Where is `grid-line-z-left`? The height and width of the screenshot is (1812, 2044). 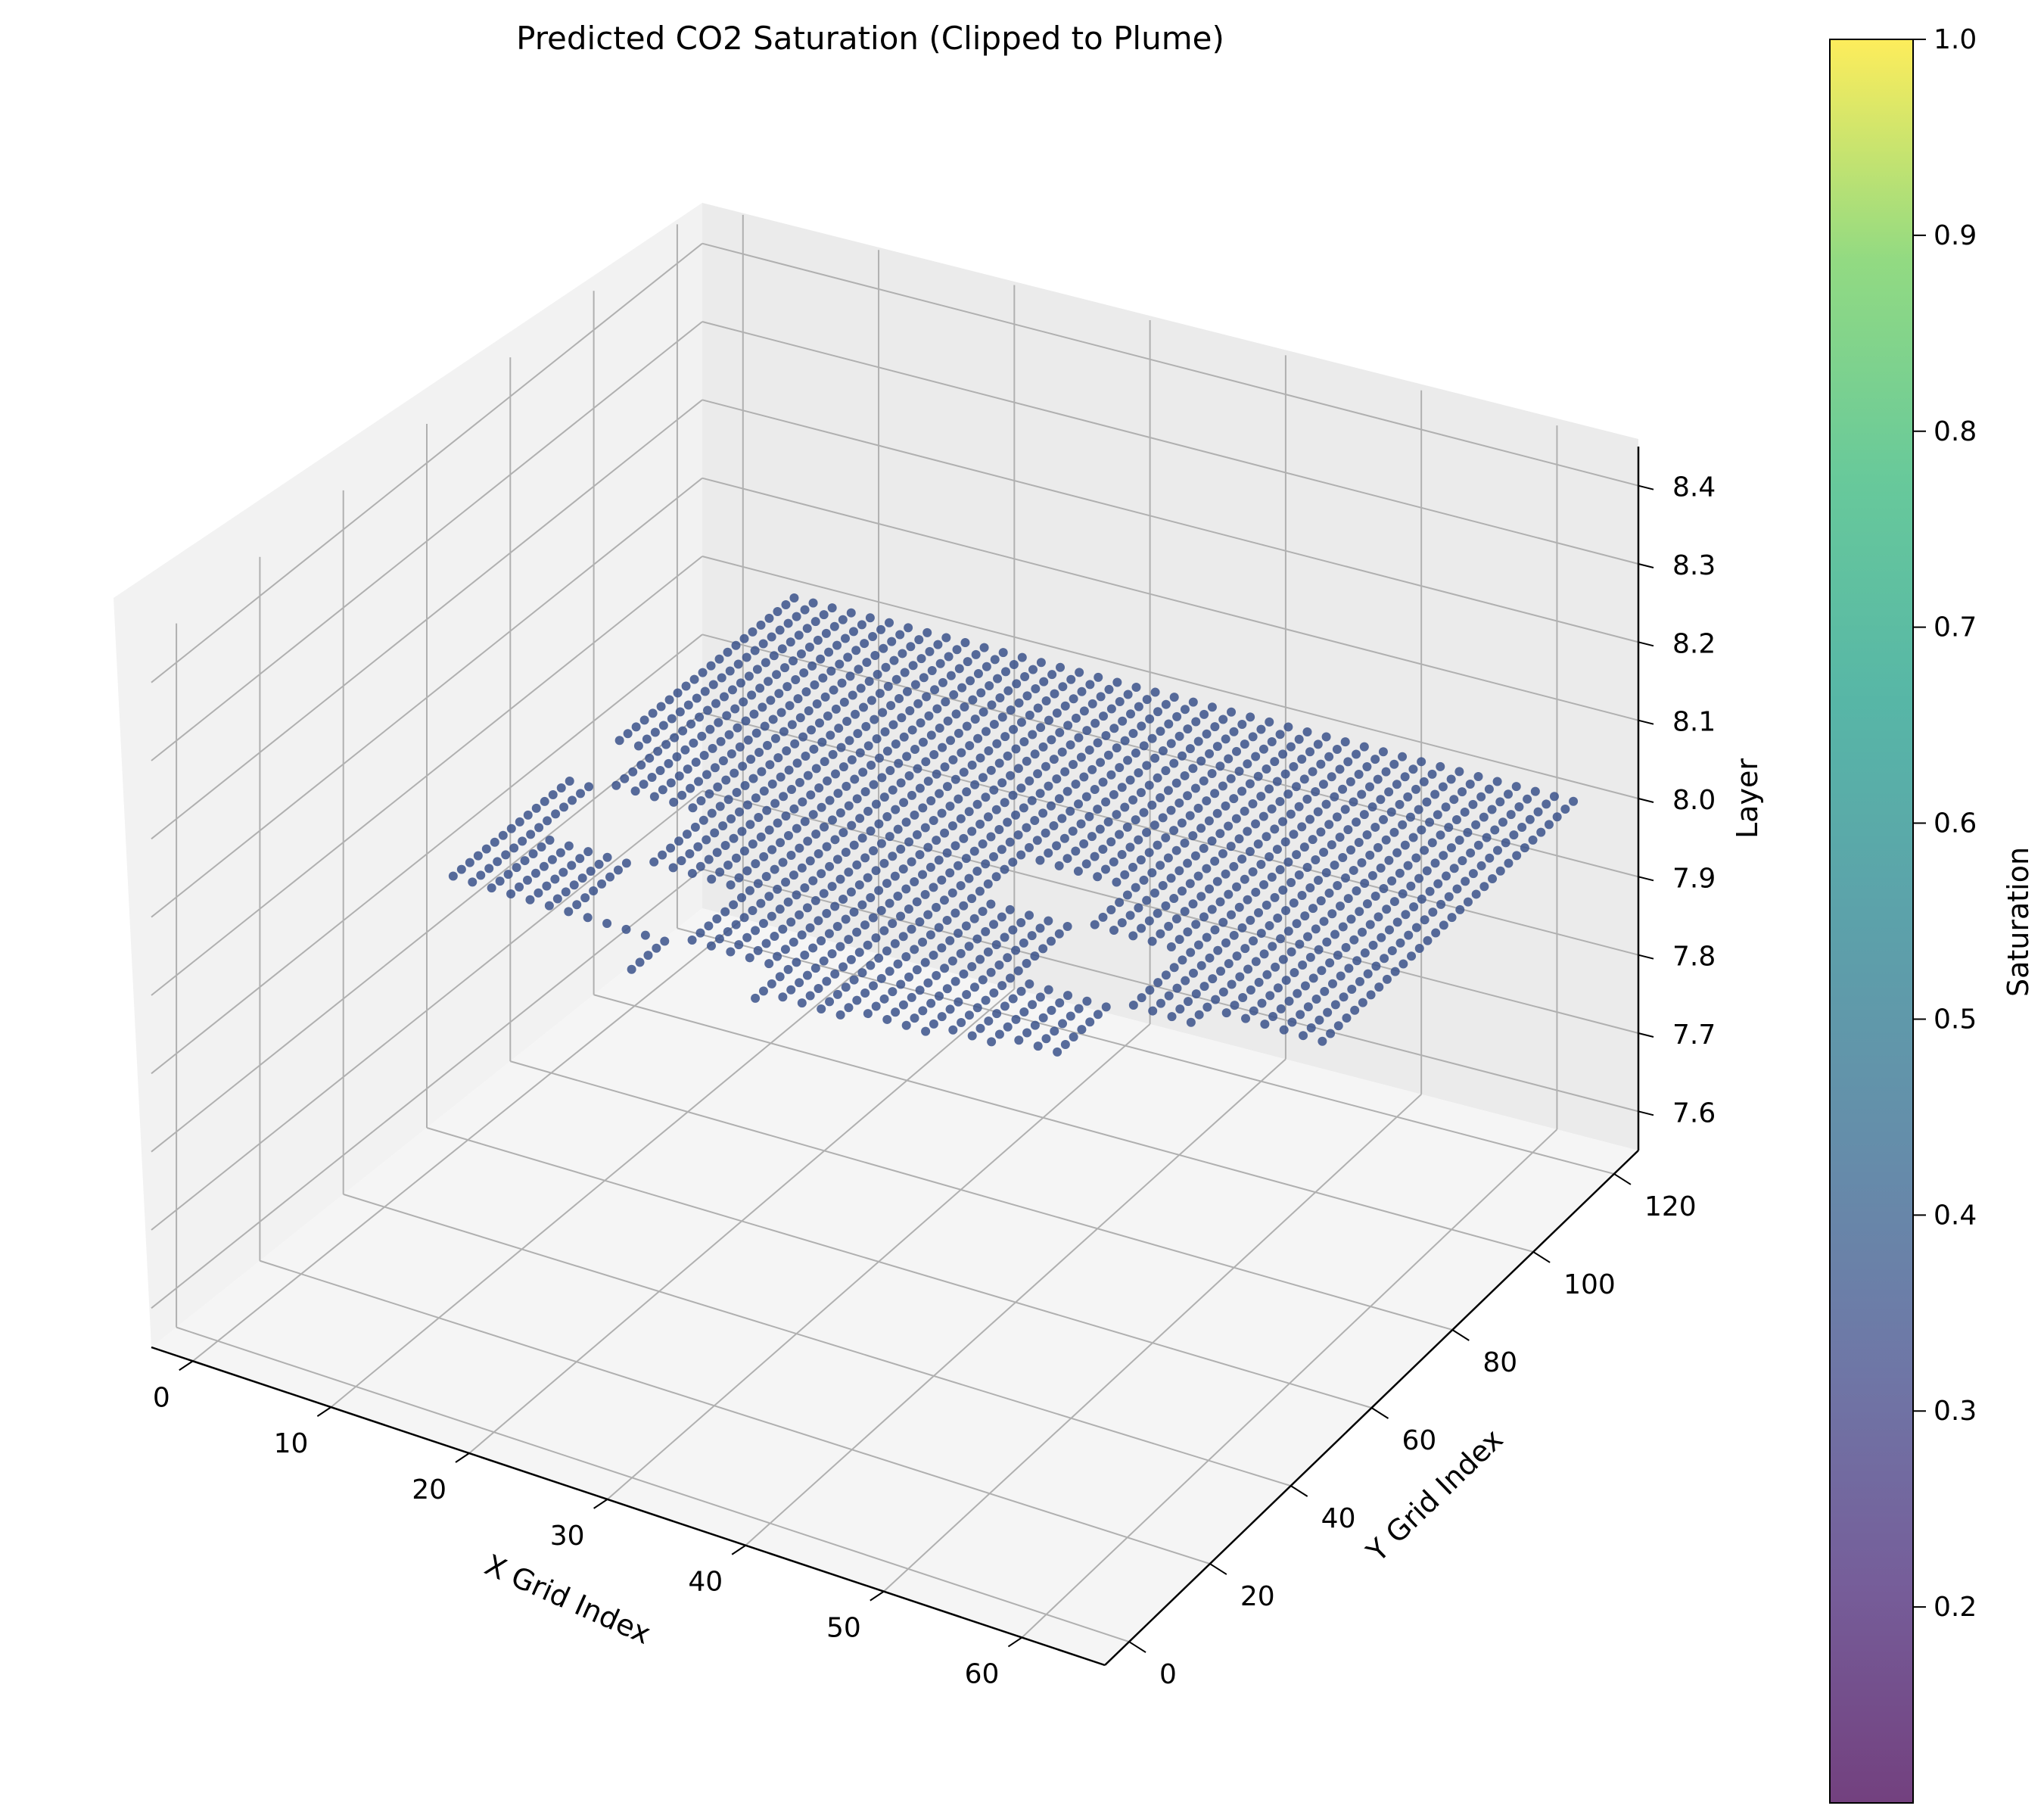 grid-line-z-left is located at coordinates (427, 854).